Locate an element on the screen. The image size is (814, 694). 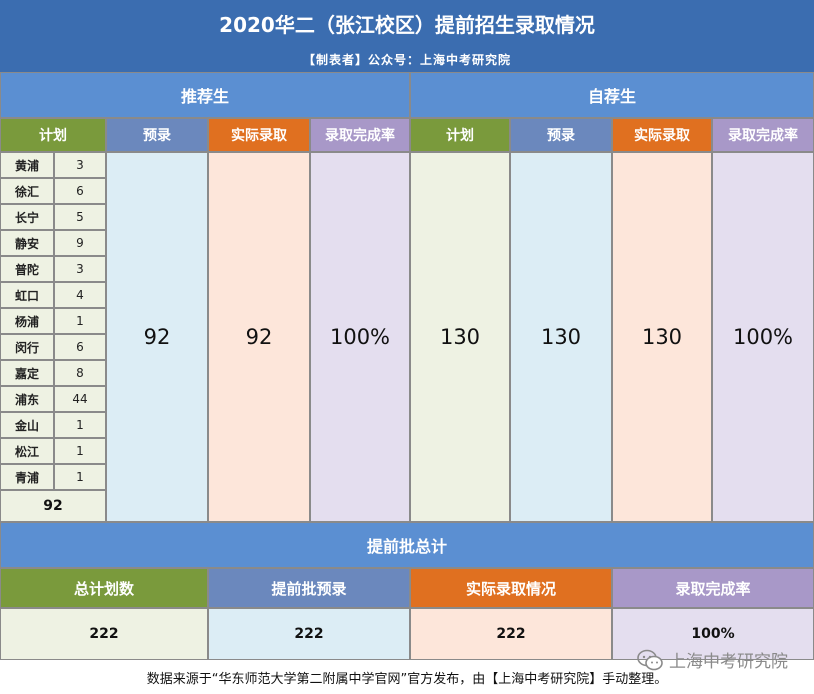
self-actual-value: 130 is located at coordinates (662, 337).